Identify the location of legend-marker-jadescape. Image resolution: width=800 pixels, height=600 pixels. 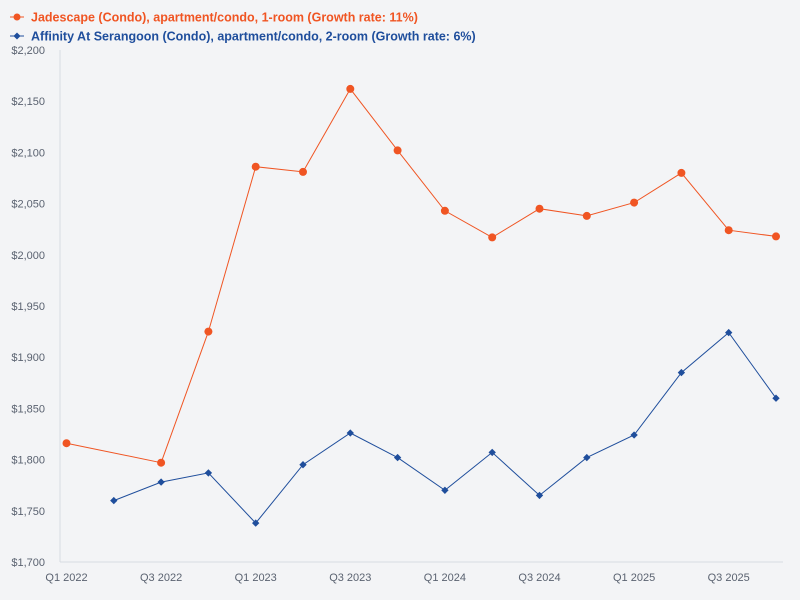
(17, 17).